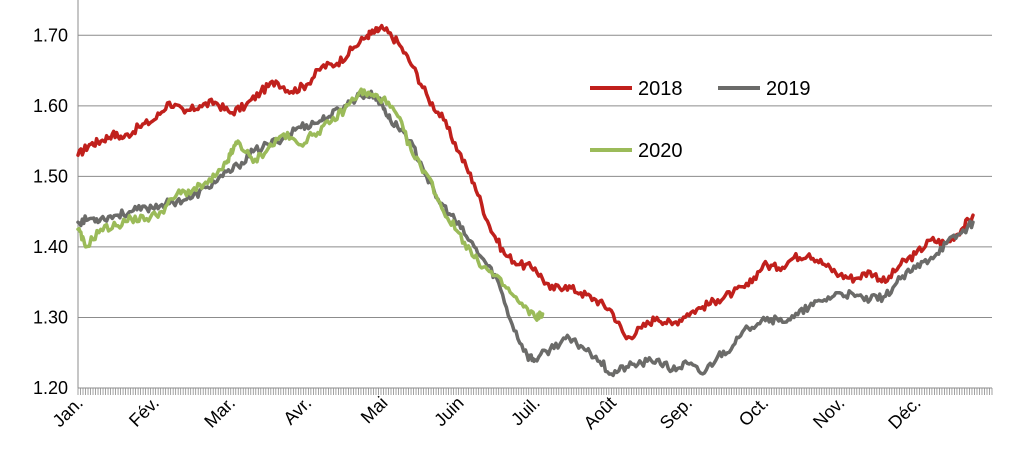 The image size is (1011, 464). I want to click on x-tick-label: Avr., so click(297, 411).